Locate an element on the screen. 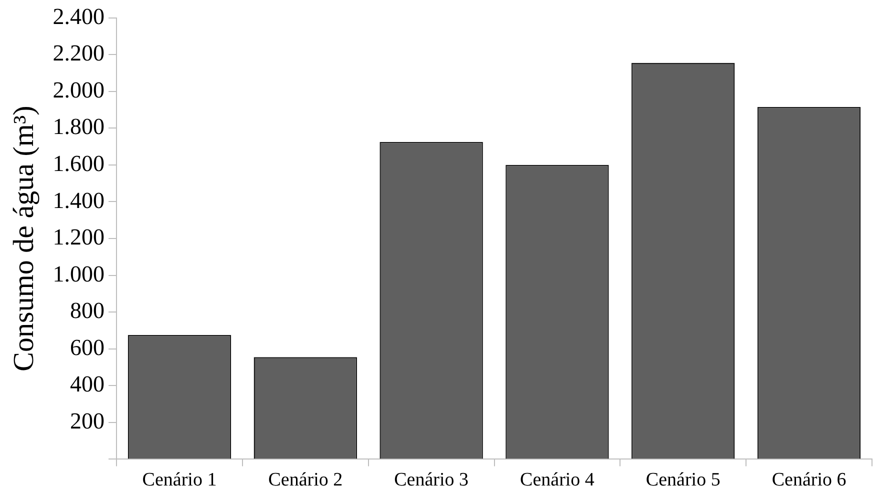  y-tick-label: 1.200 is located at coordinates (78, 237).